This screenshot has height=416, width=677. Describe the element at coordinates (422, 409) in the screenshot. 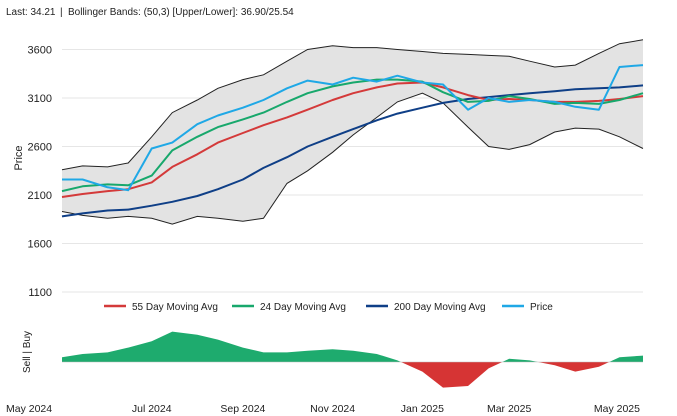

I see `x-tick-label: Jan 2025` at that location.